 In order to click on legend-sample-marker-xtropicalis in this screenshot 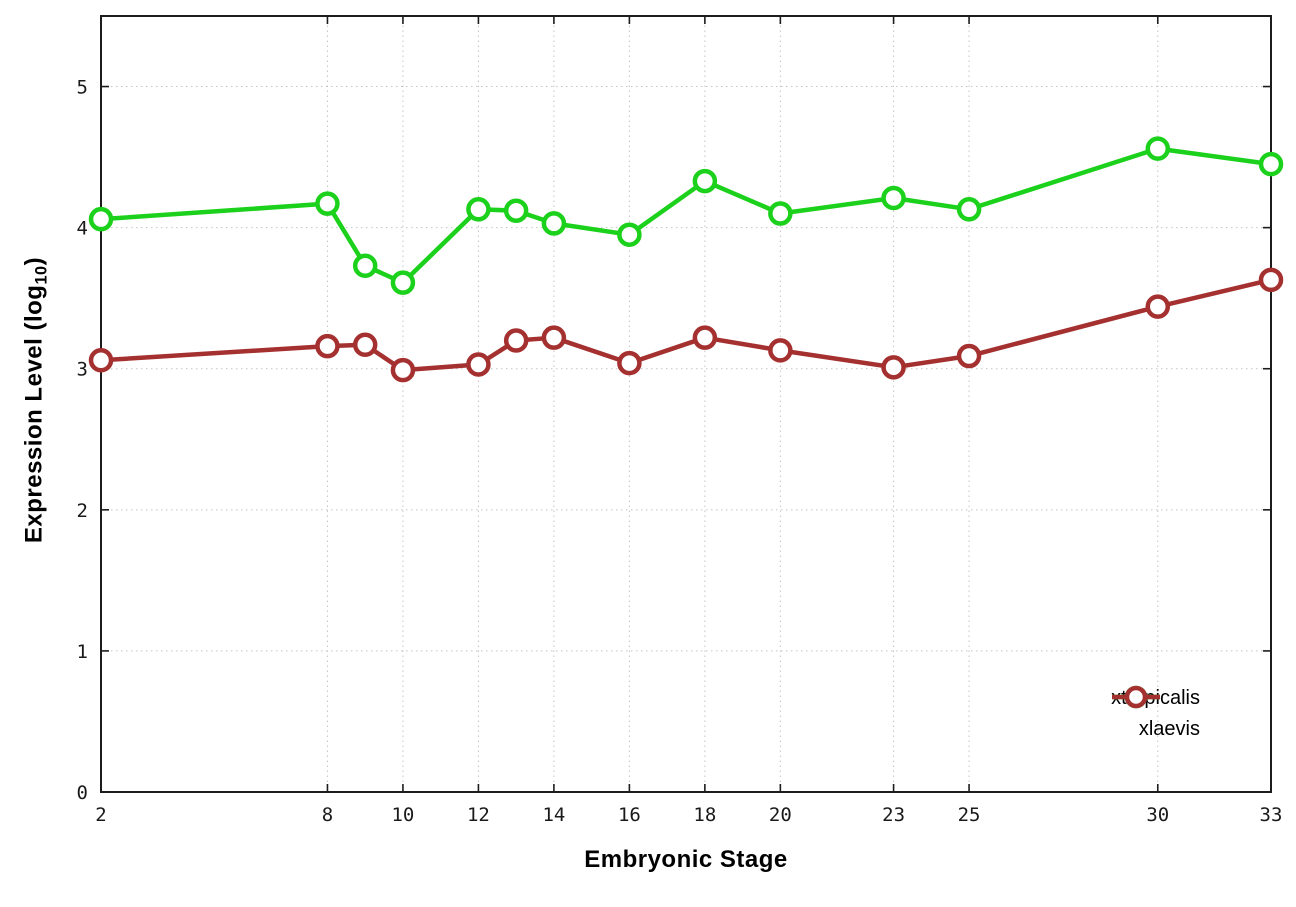, I will do `click(1186, 698)`.